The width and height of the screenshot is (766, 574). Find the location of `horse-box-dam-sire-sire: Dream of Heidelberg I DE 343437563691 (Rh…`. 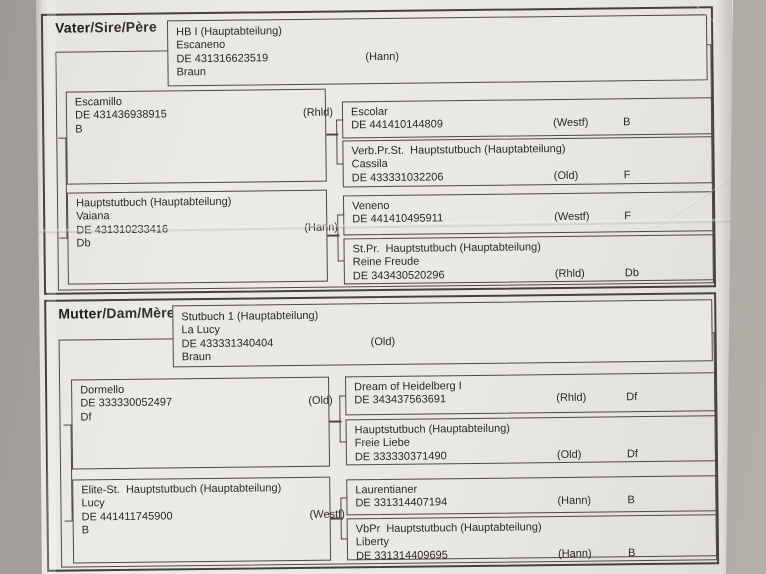

horse-box-dam-sire-sire: Dream of Heidelberg I DE 343437563691 (Rh… is located at coordinates (530, 394).